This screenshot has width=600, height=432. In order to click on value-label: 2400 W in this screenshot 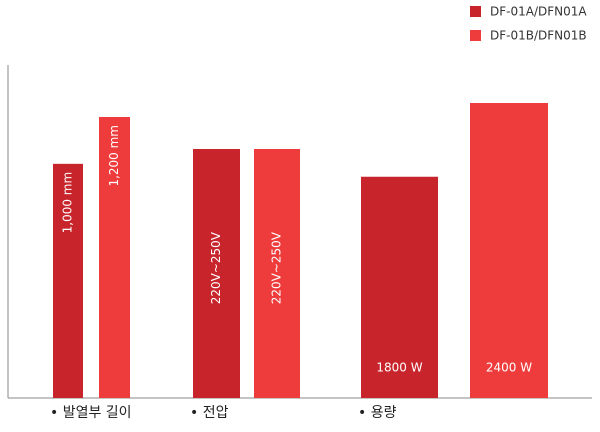, I will do `click(509, 368)`.